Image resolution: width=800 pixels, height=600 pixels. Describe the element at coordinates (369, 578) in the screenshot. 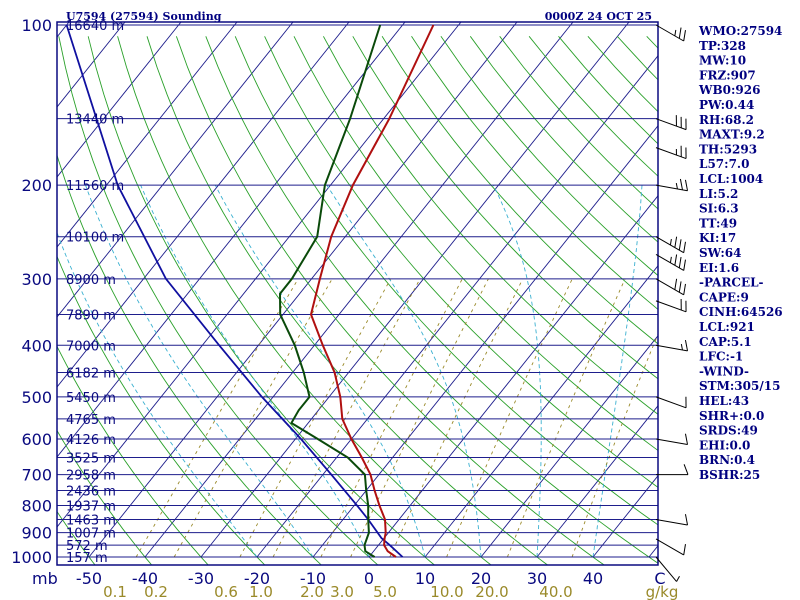

I see `temperature-tick-label: 0` at that location.